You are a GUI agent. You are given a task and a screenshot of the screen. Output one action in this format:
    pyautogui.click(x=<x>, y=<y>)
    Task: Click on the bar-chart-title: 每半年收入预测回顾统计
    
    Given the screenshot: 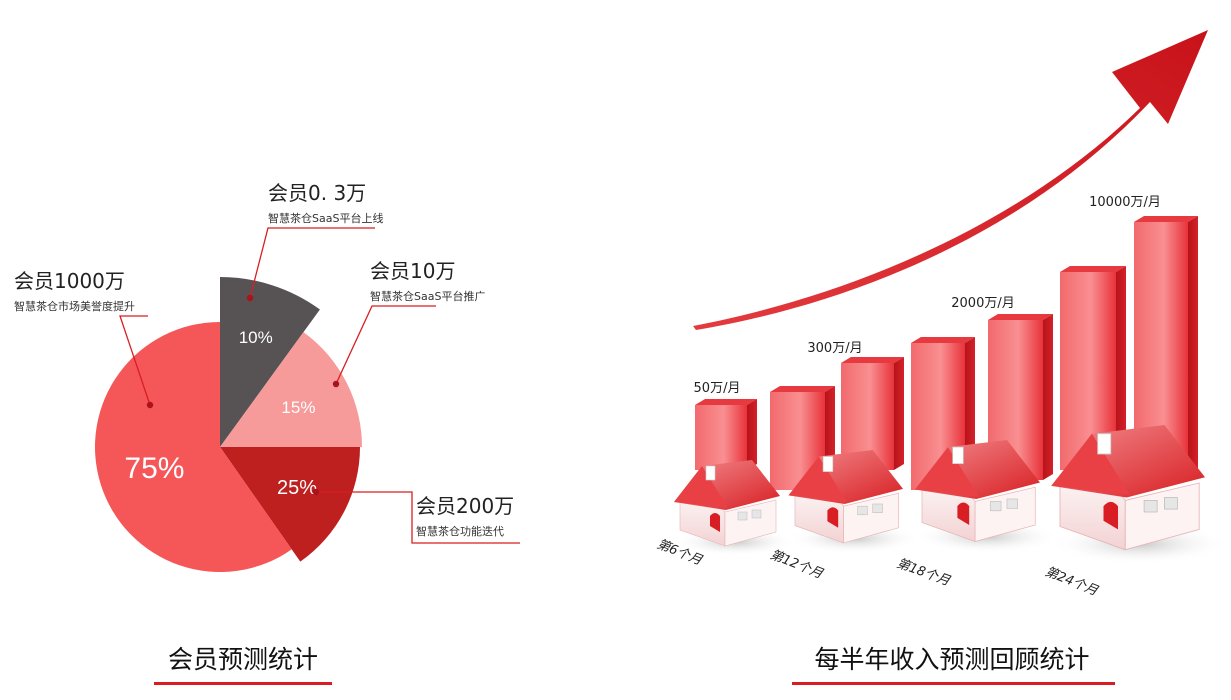 What is the action you would take?
    pyautogui.click(x=951, y=659)
    